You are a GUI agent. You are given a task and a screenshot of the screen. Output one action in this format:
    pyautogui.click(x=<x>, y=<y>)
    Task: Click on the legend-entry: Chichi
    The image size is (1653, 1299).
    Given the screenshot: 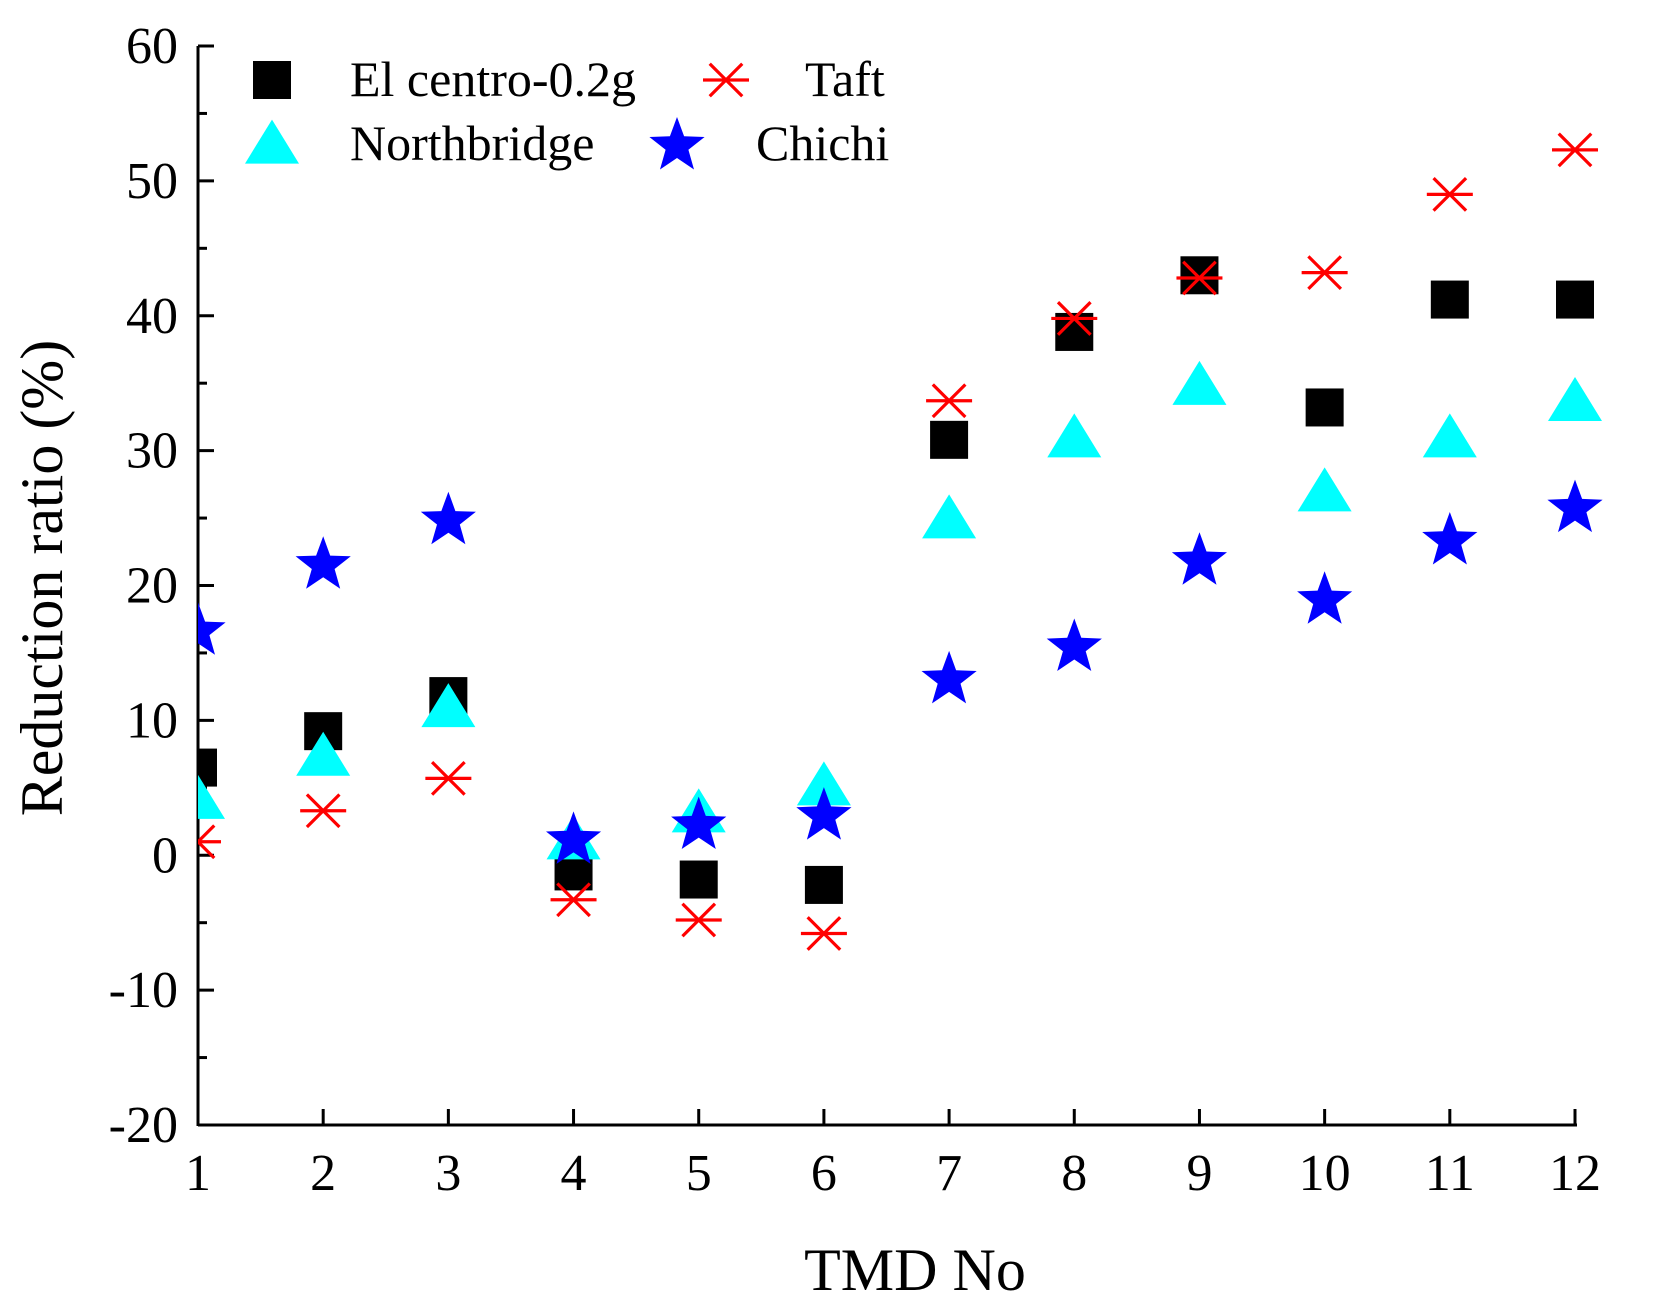 What is the action you would take?
    pyautogui.click(x=769, y=143)
    